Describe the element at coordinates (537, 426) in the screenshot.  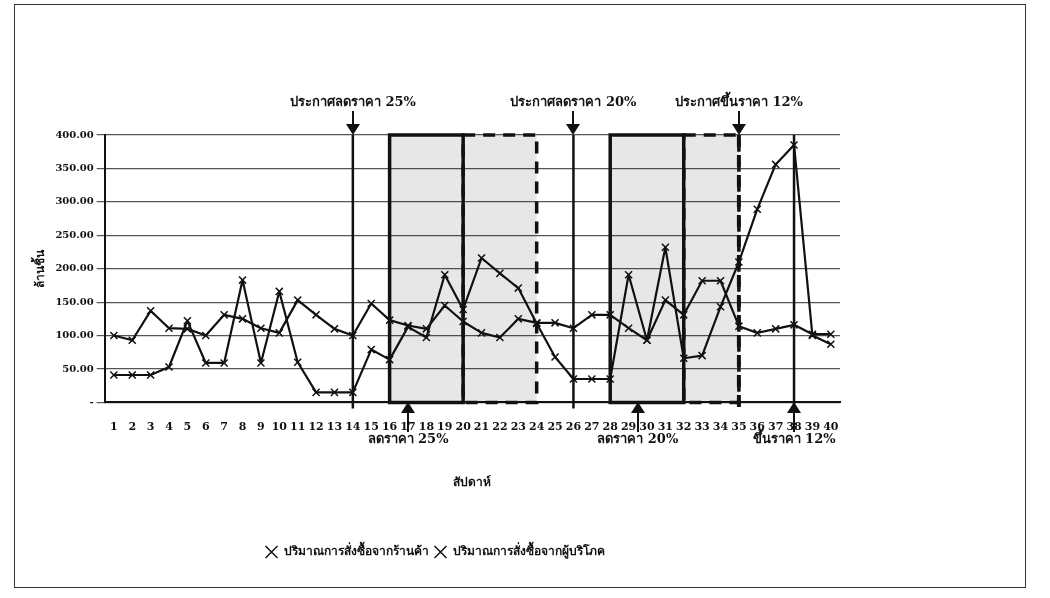
I see `x-tick-label: 24` at that location.